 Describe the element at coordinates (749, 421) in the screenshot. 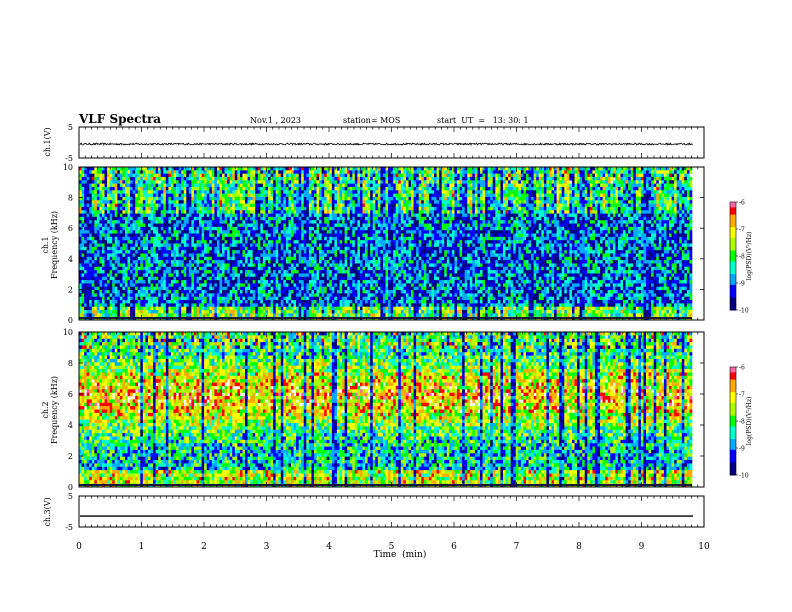

I see `ch2-colorbar-label: log(PSD)(V²/Hz)` at that location.